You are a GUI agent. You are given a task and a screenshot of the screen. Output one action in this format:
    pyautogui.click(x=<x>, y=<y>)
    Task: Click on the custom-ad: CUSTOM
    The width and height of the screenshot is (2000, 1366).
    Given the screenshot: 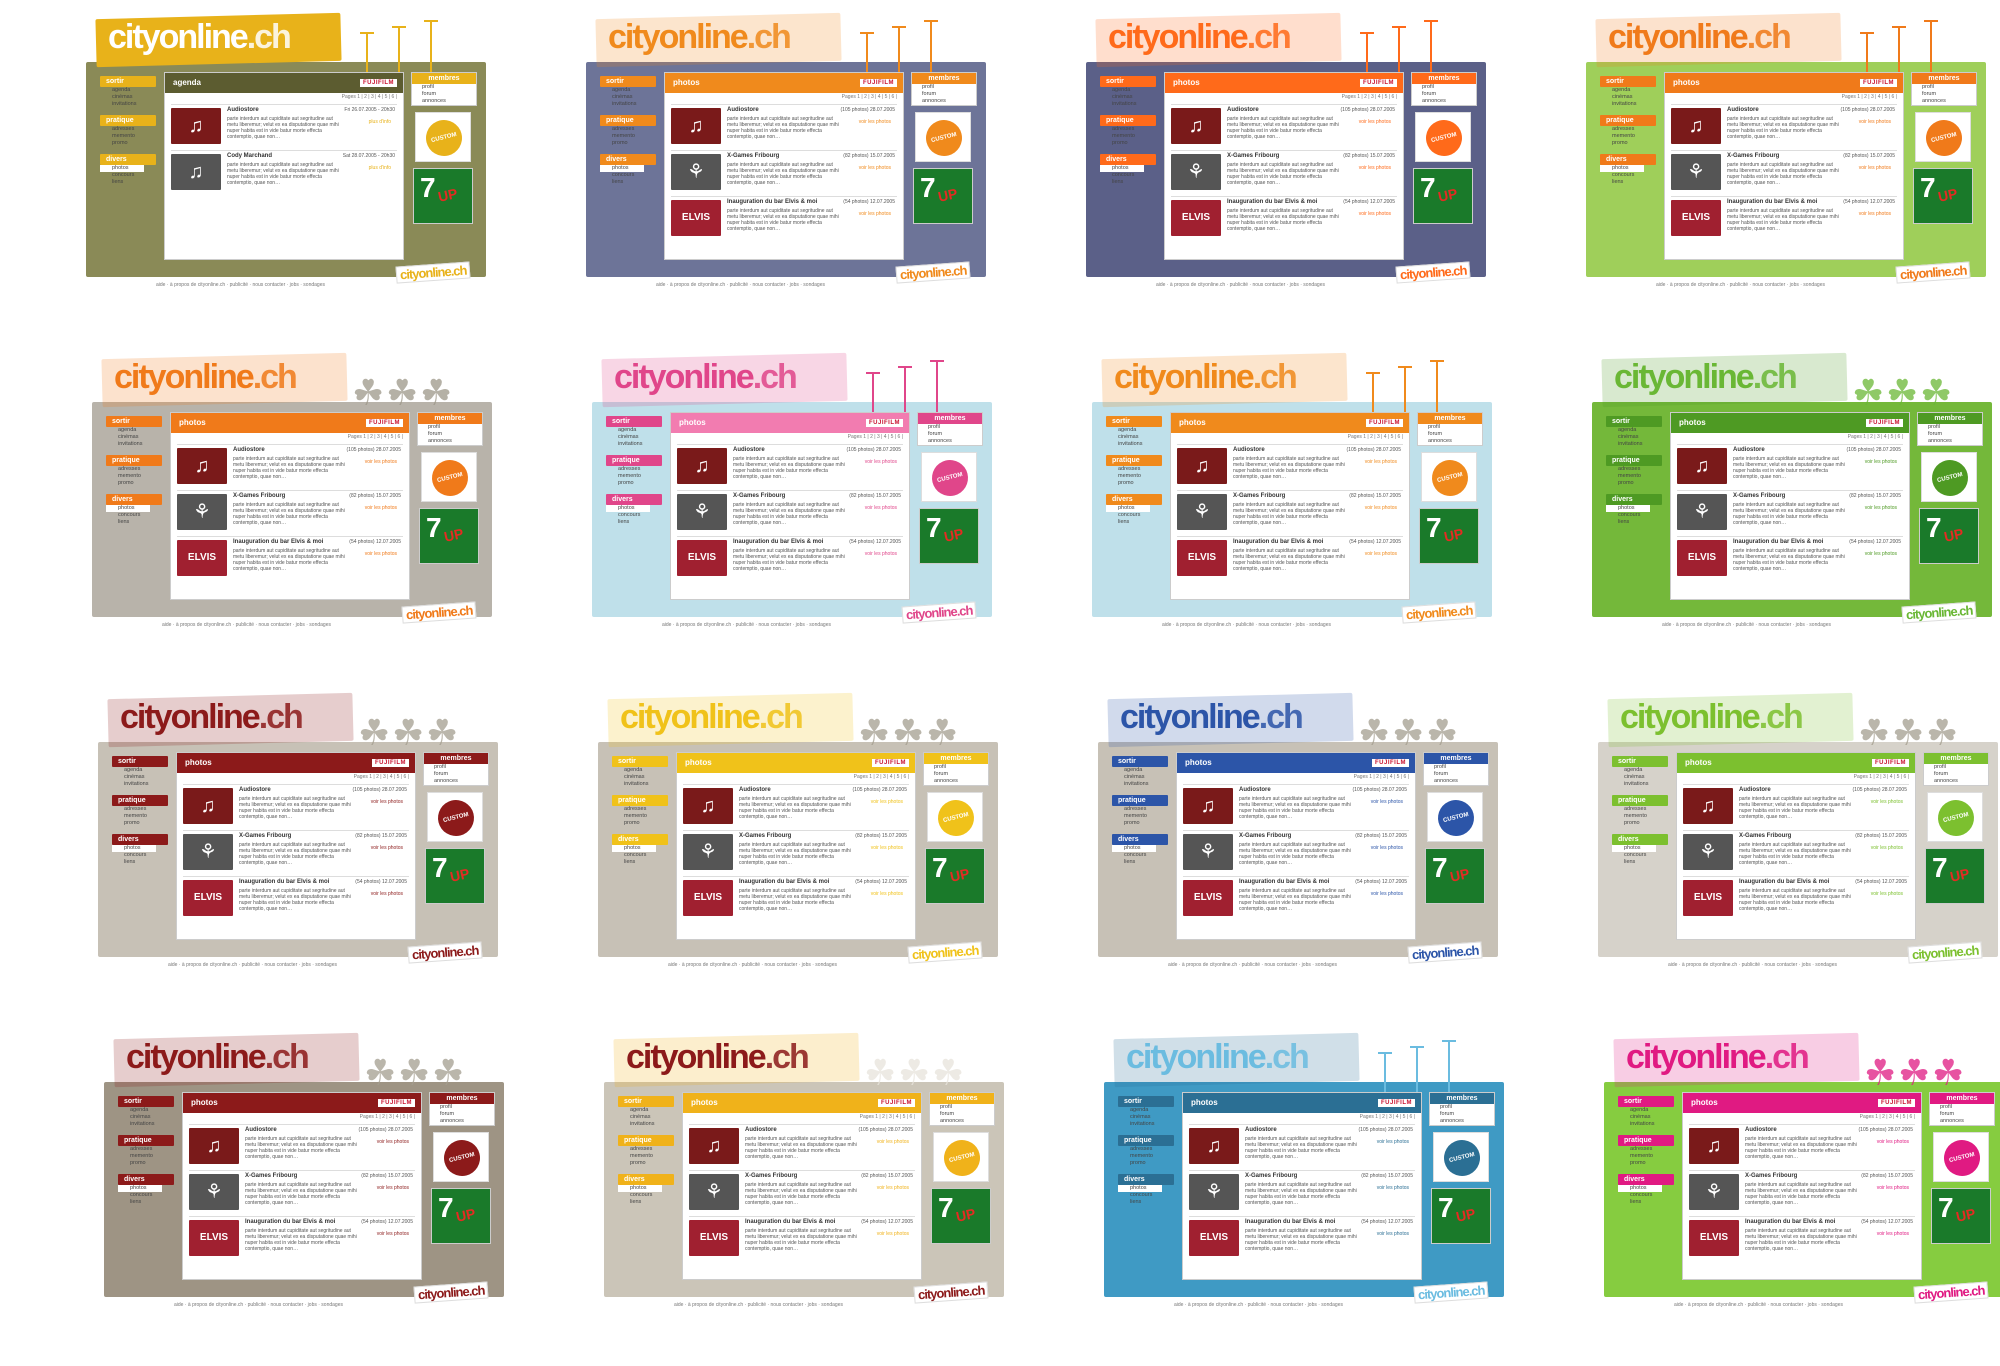 What is the action you would take?
    pyautogui.click(x=961, y=1157)
    